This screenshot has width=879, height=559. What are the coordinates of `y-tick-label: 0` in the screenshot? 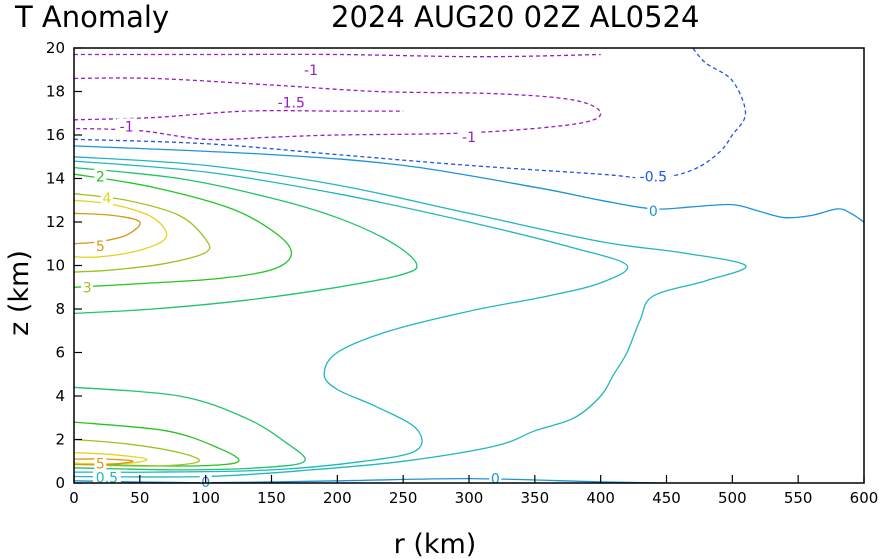 It's located at (60, 483).